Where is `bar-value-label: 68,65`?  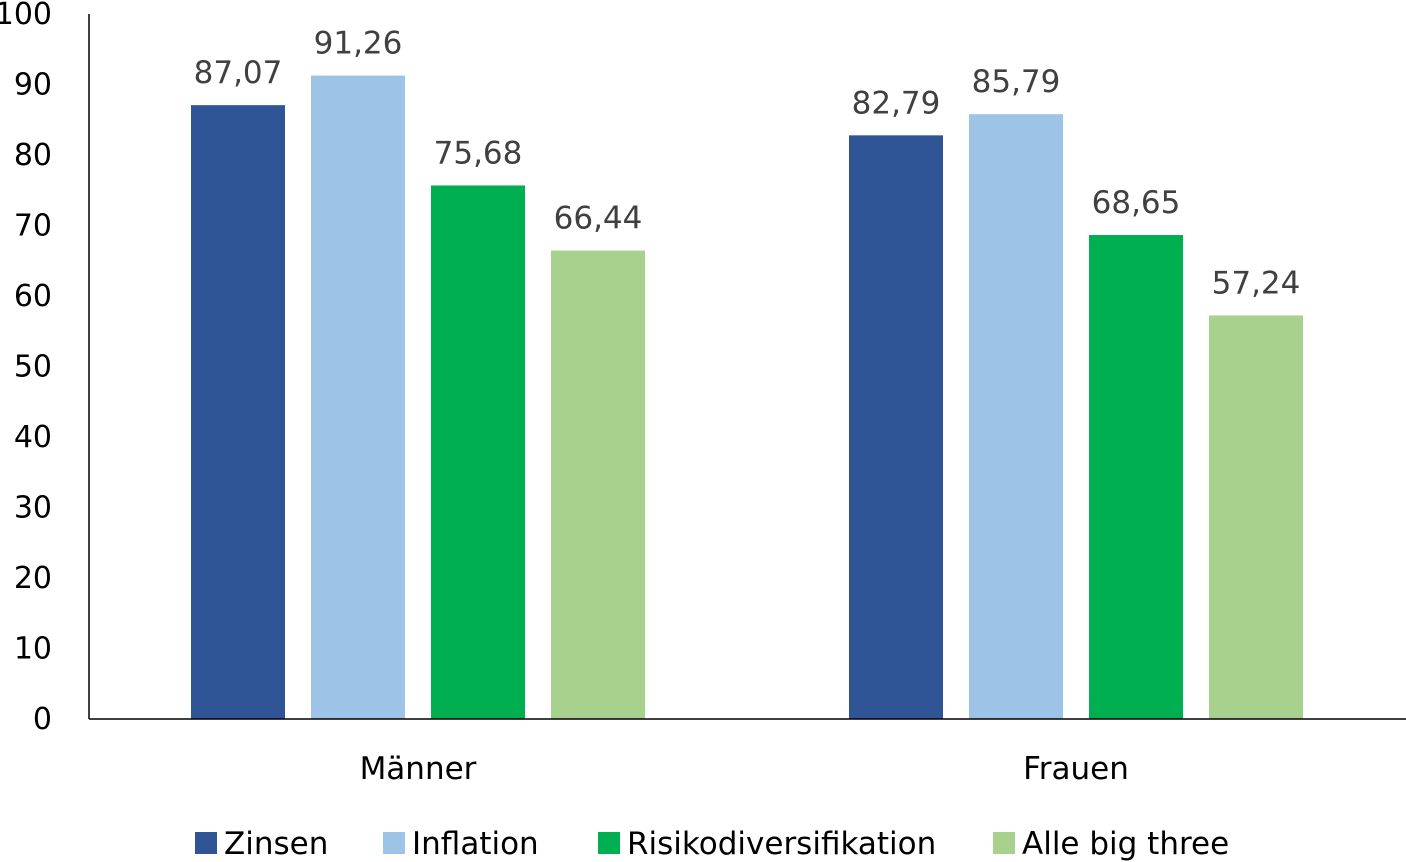 bar-value-label: 68,65 is located at coordinates (1136, 203).